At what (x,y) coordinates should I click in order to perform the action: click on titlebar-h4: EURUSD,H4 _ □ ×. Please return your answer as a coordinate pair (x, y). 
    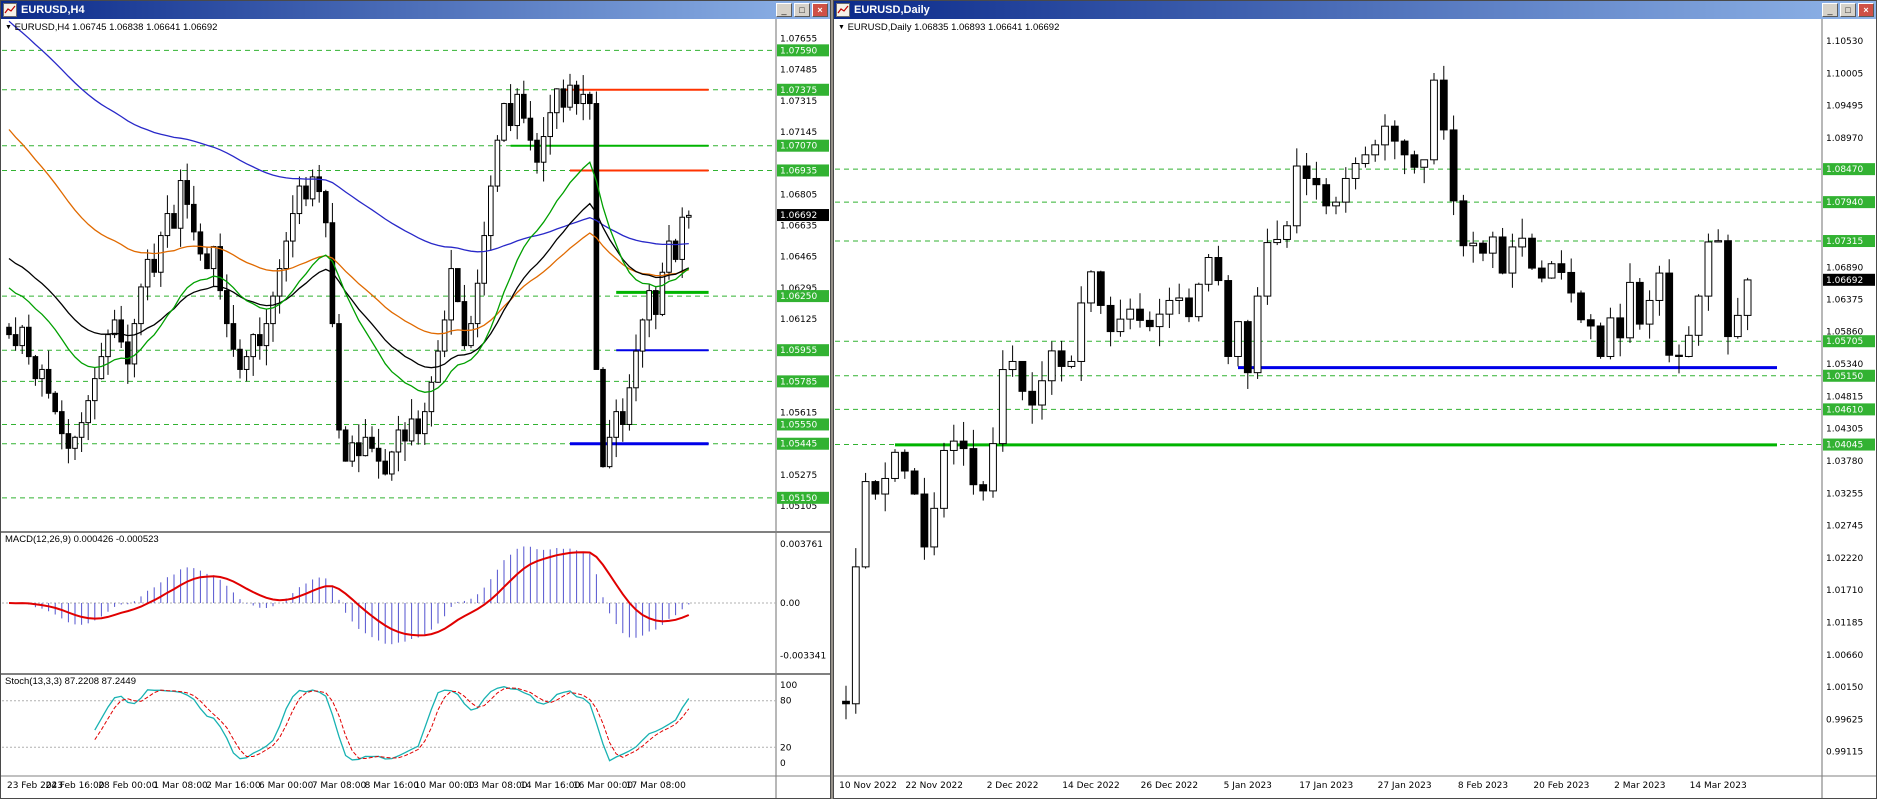
    Looking at the image, I should click on (415, 10).